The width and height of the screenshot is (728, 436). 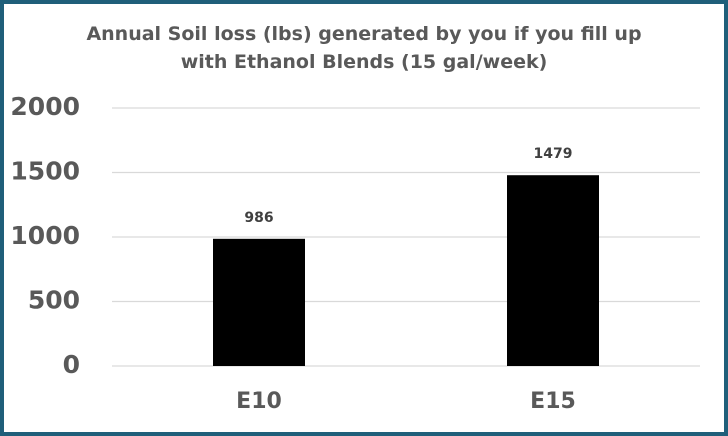 I want to click on x-tick-label: E10, so click(x=259, y=401).